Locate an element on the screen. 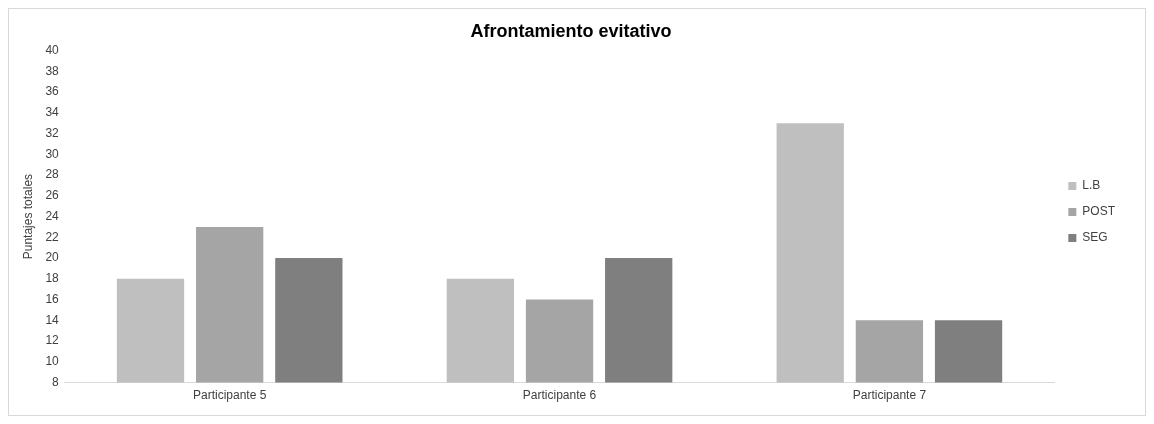 This screenshot has width=1154, height=424. y-tick-label: 24 is located at coordinates (52, 215).